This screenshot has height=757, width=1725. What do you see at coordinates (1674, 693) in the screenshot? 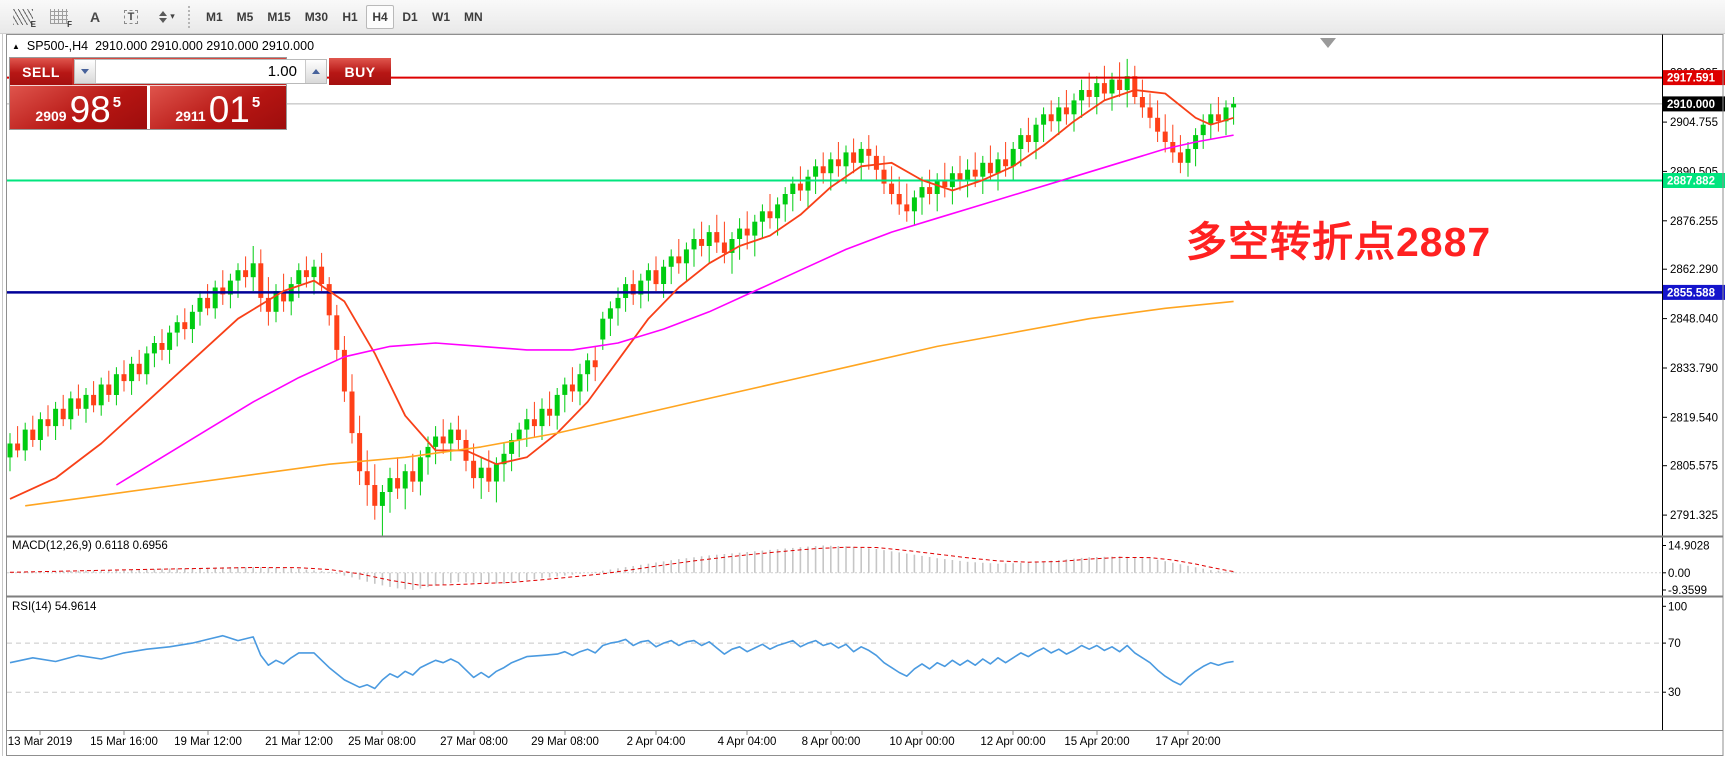
I see `rsi-axis-label: 30` at bounding box center [1674, 693].